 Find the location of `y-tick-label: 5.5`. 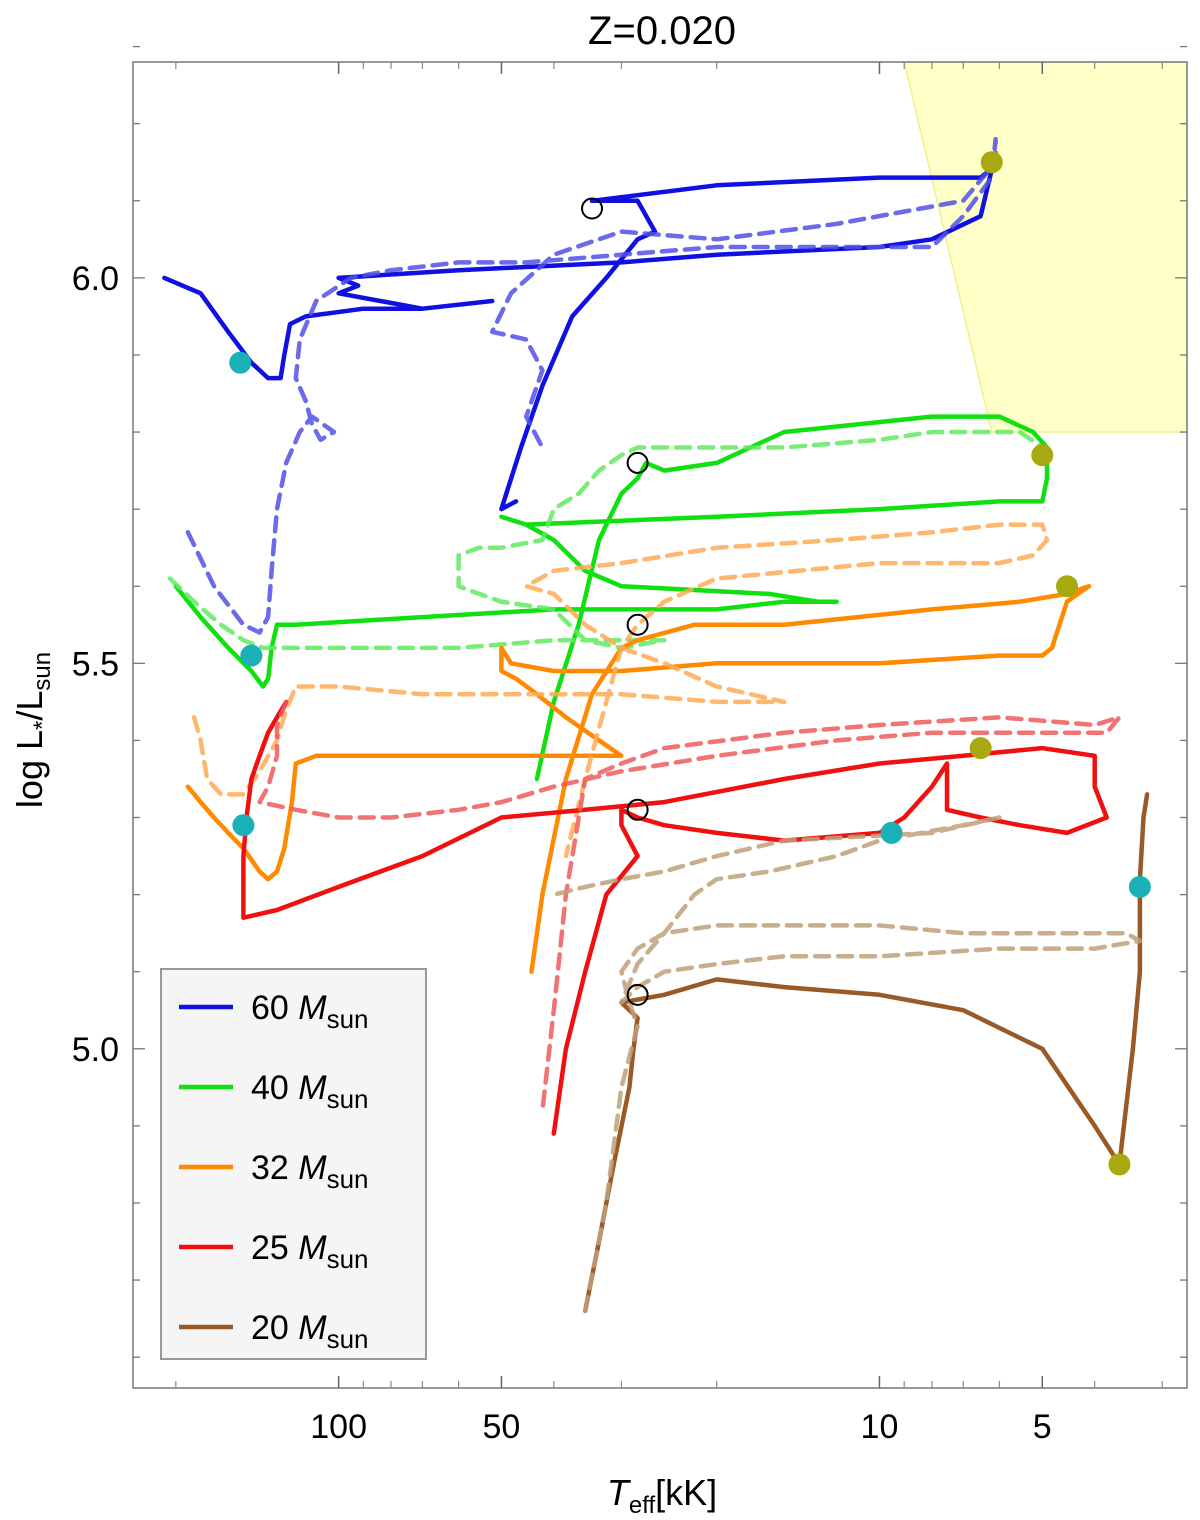

y-tick-label: 5.5 is located at coordinates (95, 664).